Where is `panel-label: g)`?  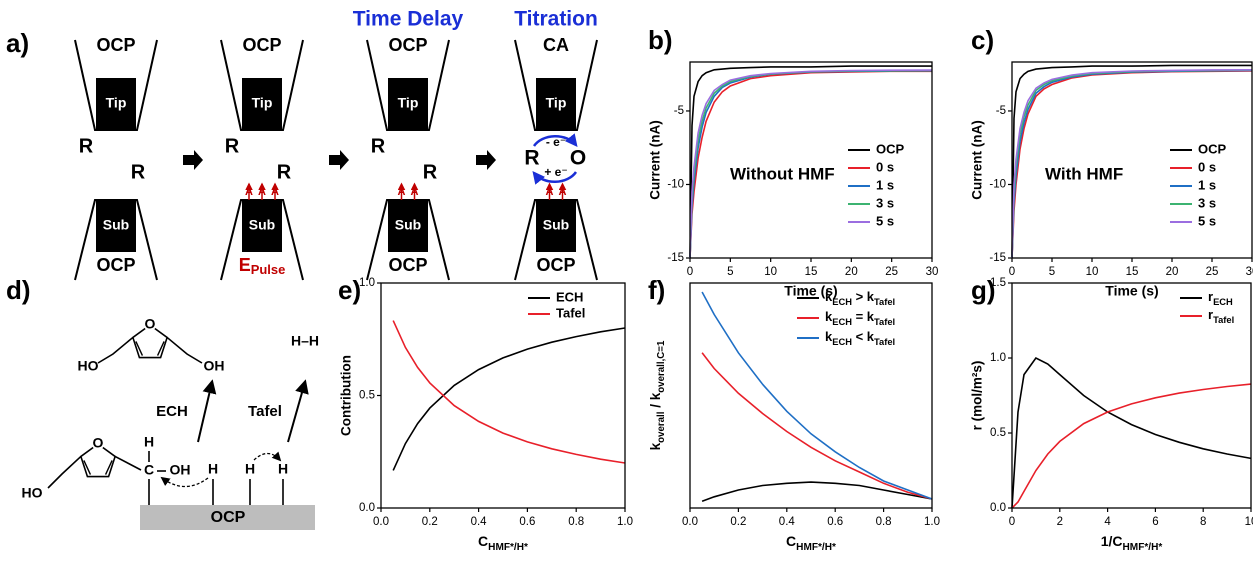
panel-label: g) is located at coordinates (983, 290).